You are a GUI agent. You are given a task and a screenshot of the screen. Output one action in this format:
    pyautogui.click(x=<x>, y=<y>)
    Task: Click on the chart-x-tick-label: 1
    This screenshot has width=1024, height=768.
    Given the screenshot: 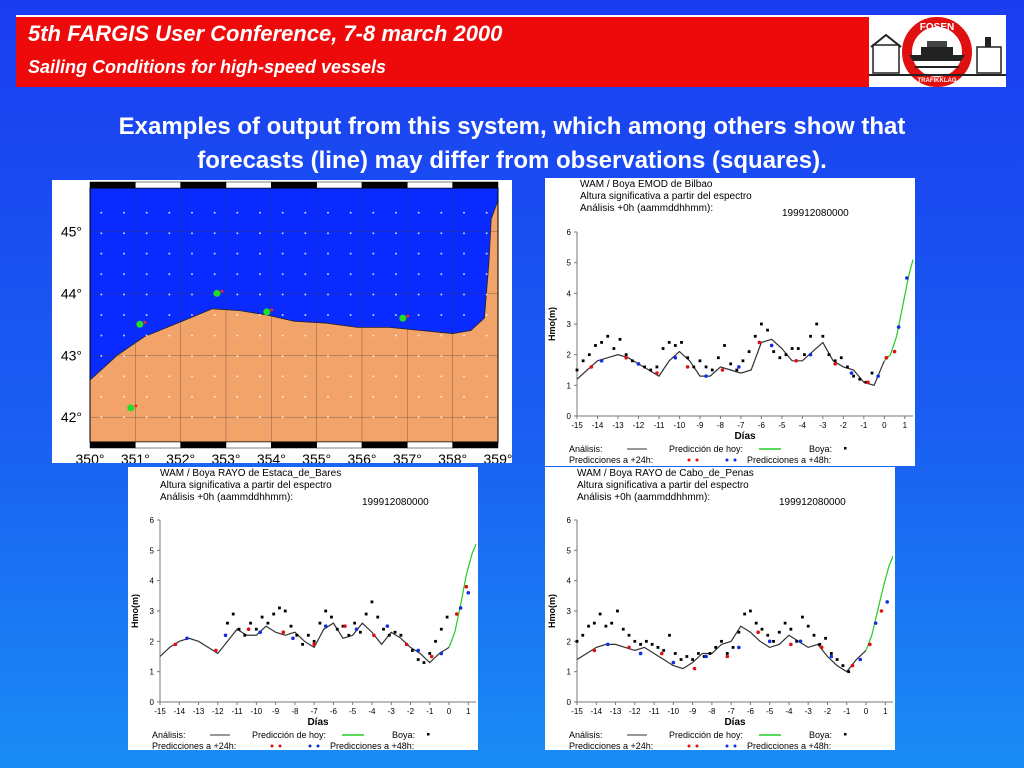 What is the action you would take?
    pyautogui.click(x=885, y=711)
    